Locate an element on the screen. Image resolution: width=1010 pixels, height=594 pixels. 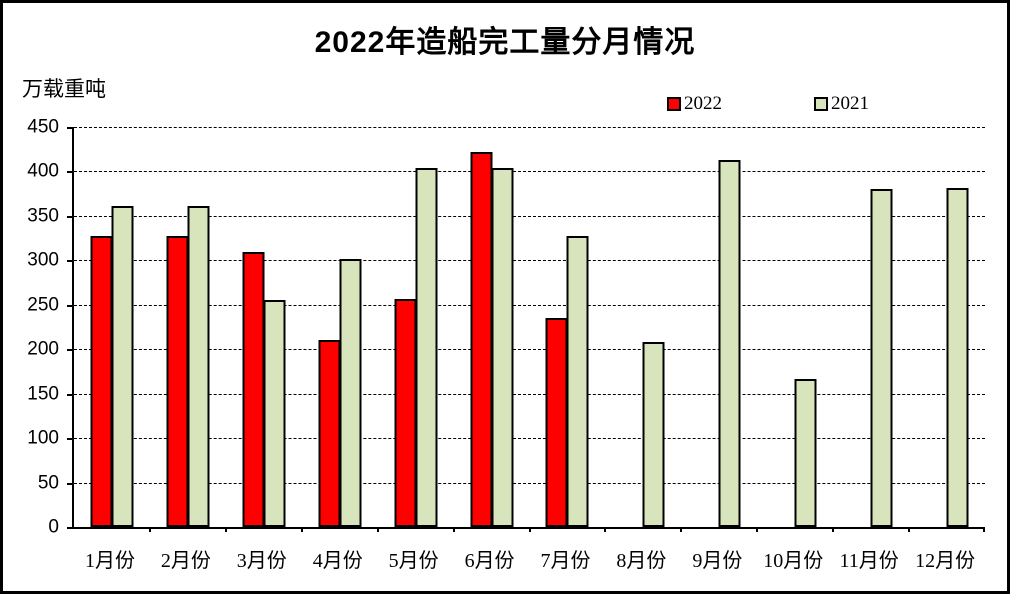
y-axis-tick-label-300: 300 is located at coordinates (43, 260).